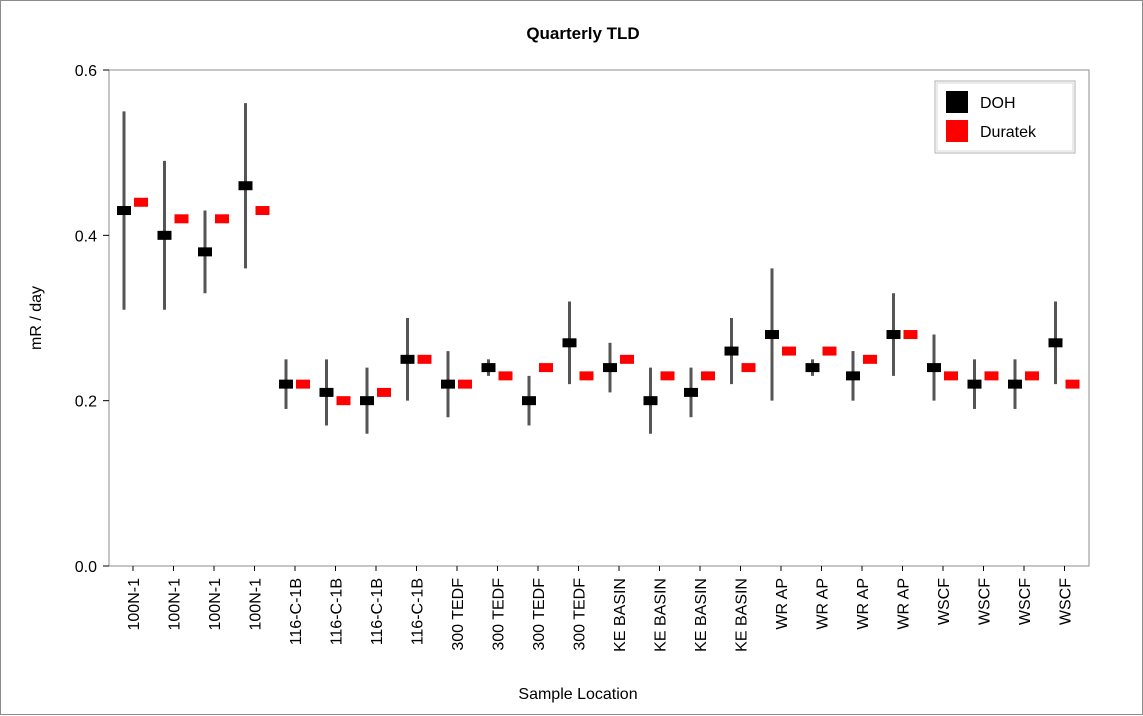 Image resolution: width=1143 pixels, height=716 pixels. I want to click on y-tick-label: 0.0, so click(86, 567).